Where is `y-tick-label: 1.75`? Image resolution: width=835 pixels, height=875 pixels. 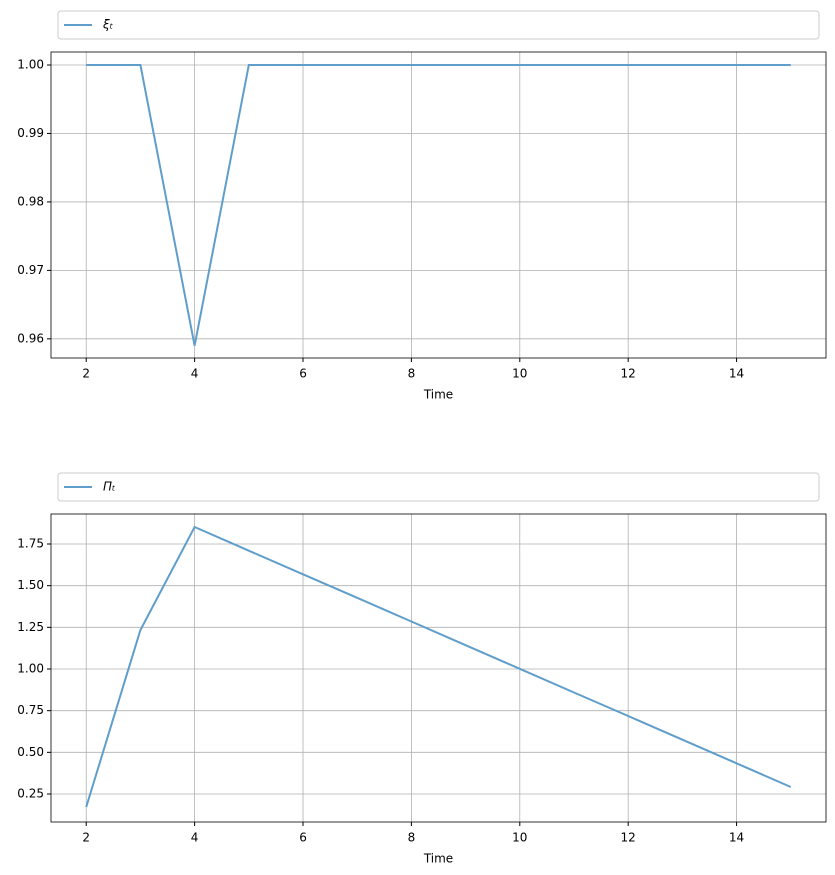
y-tick-label: 1.75 is located at coordinates (30, 544).